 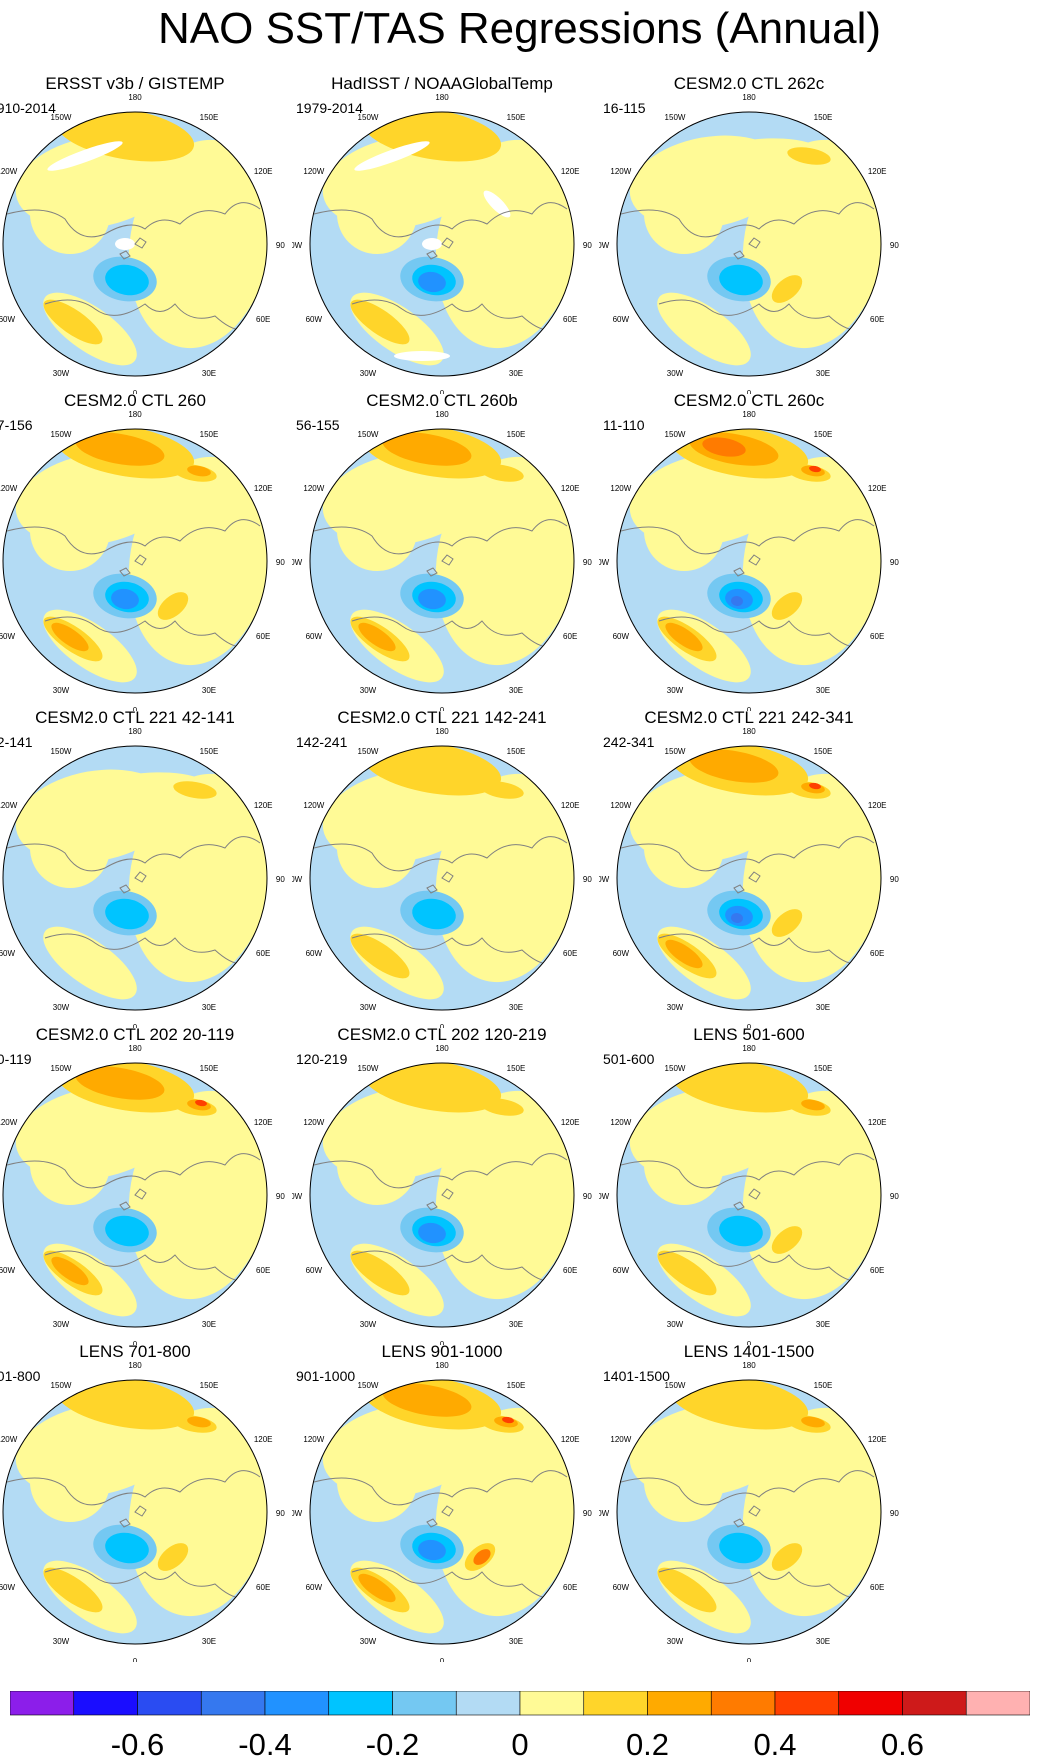 I want to click on siberia-warm, so click(x=195, y=790).